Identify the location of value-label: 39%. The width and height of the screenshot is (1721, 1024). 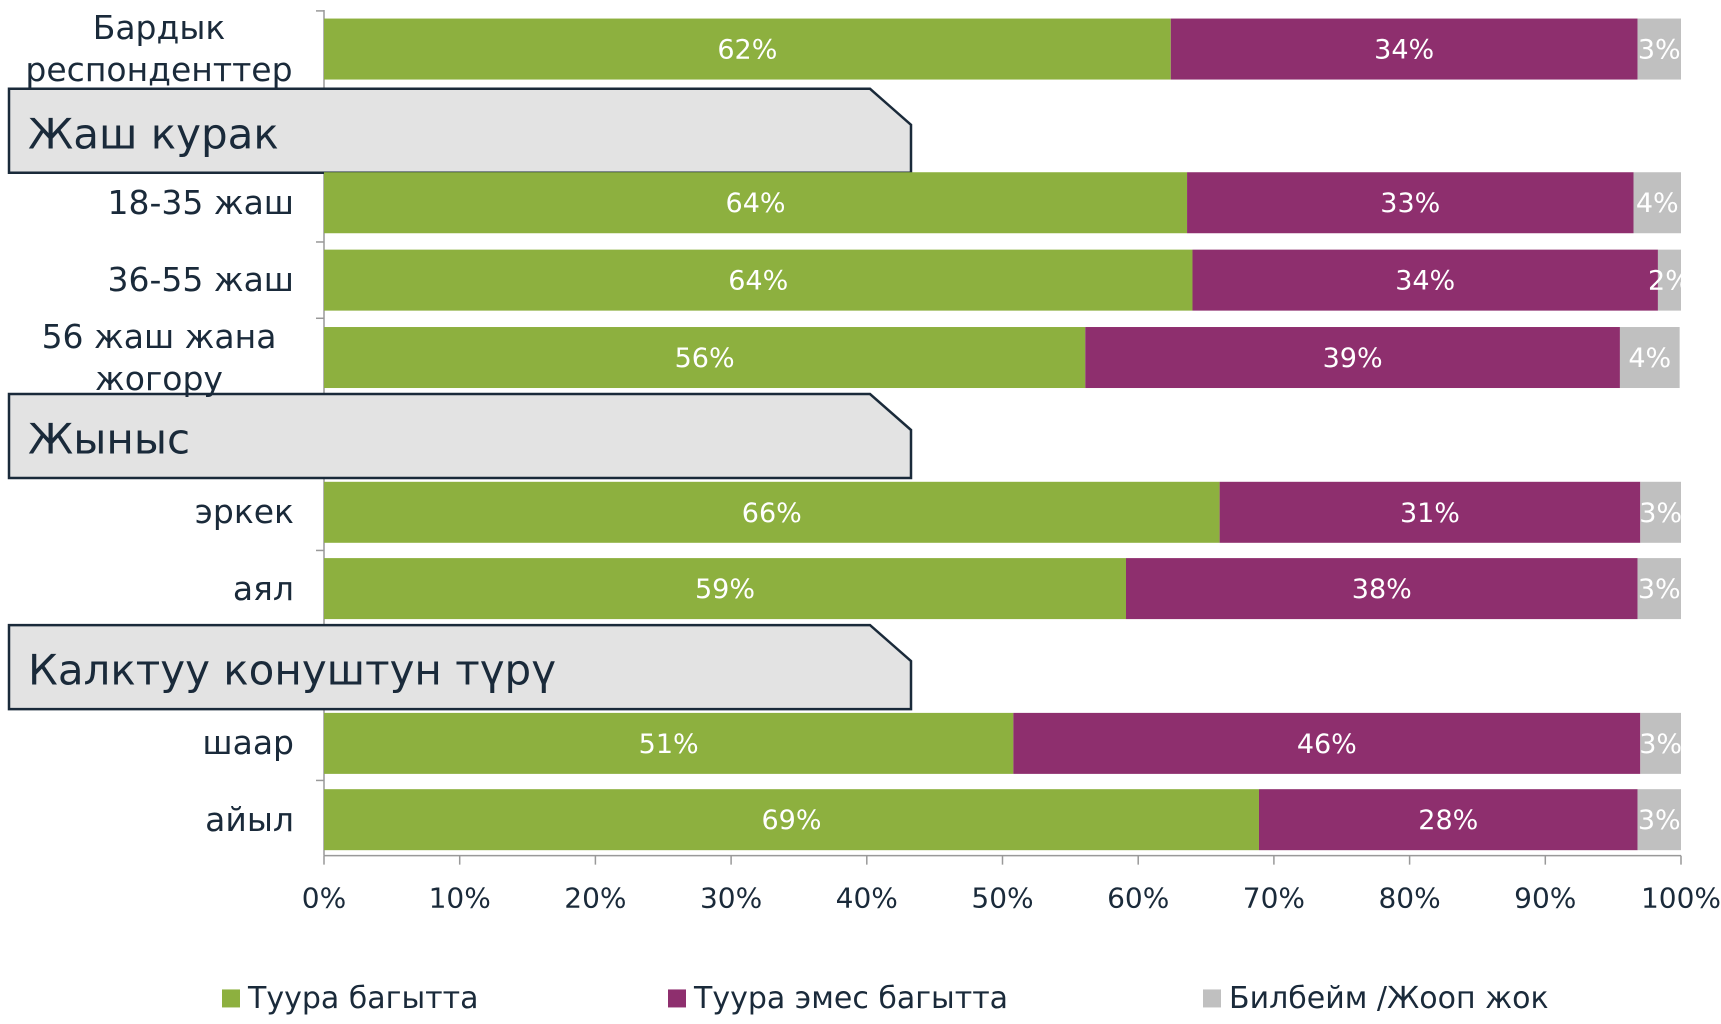
(1353, 358).